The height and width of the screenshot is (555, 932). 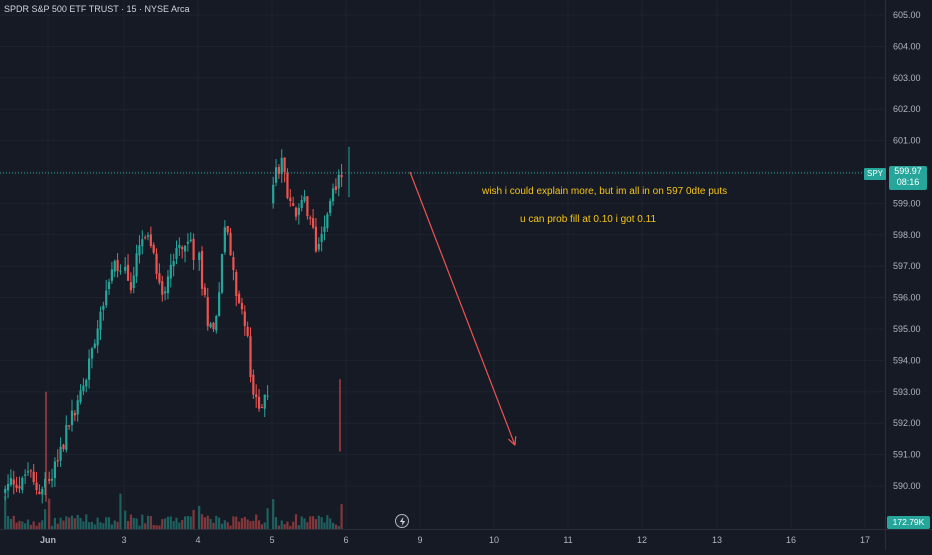 What do you see at coordinates (875, 174) in the screenshot?
I see `symbol-badge: SPY` at bounding box center [875, 174].